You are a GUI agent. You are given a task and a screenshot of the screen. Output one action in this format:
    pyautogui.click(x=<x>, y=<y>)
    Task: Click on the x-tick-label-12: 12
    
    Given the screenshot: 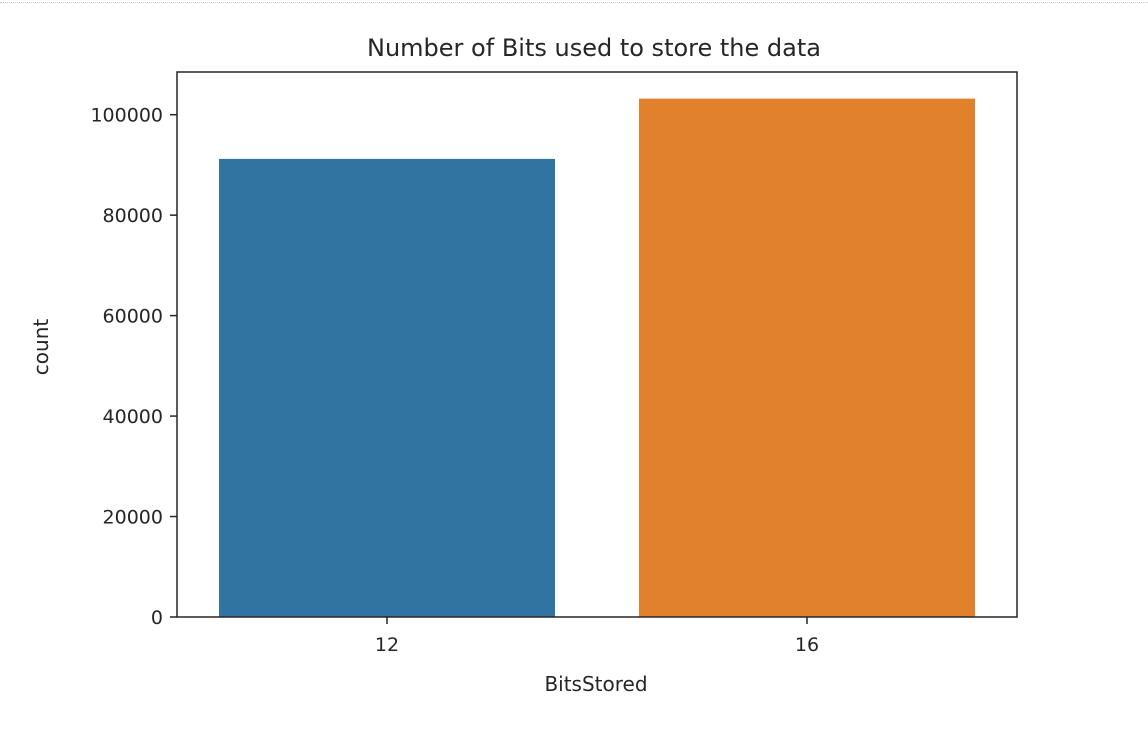 What is the action you would take?
    pyautogui.click(x=387, y=645)
    